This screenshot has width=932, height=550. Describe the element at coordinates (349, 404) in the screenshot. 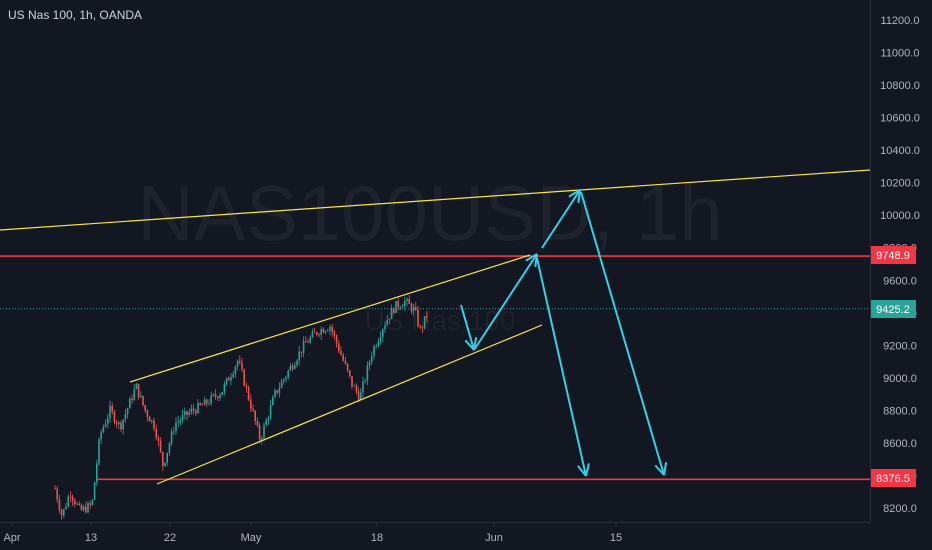

I see `channel-lower-line` at that location.